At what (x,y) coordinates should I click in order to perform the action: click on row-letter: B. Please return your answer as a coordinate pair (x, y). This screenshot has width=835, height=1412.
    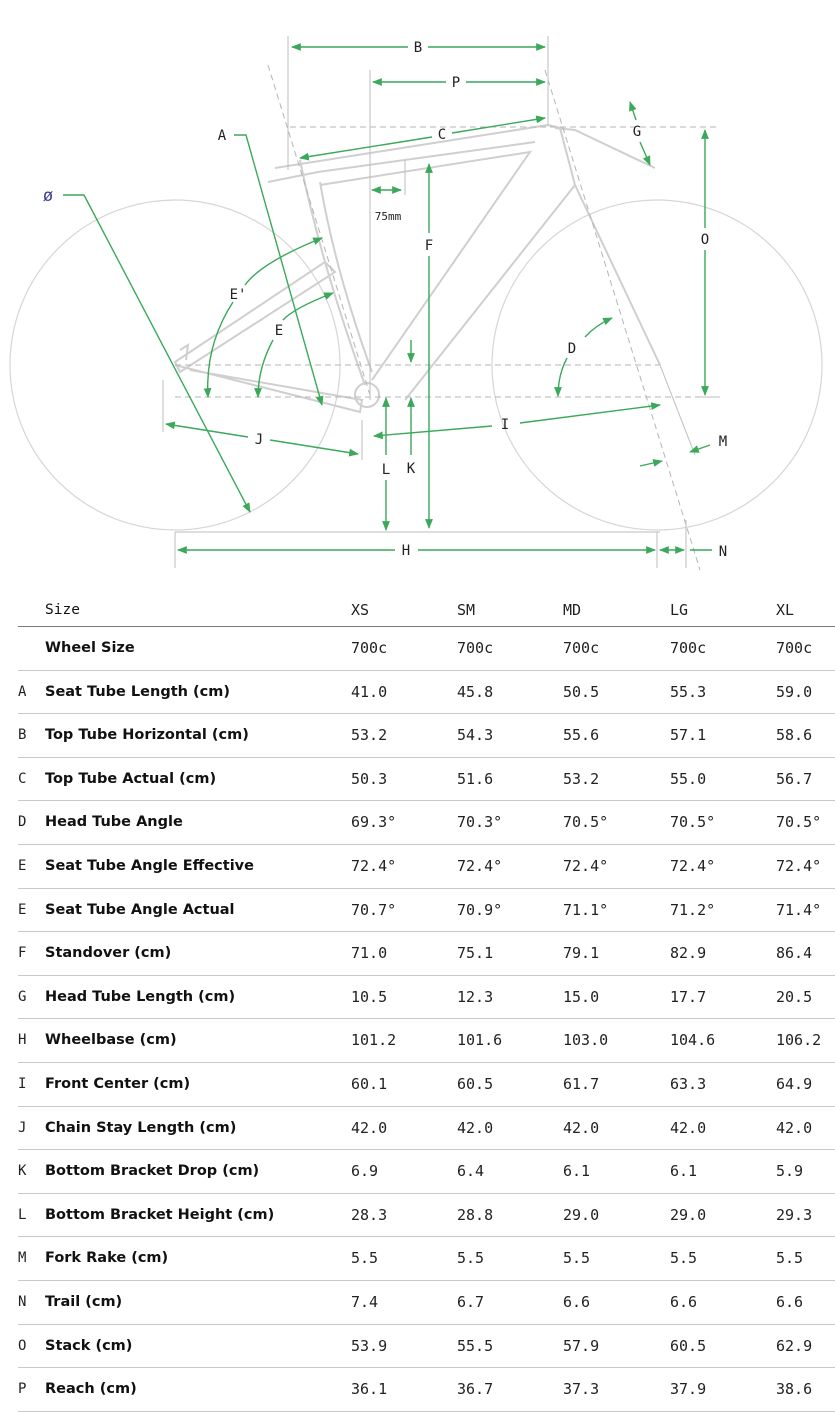
    Looking at the image, I should click on (22, 735).